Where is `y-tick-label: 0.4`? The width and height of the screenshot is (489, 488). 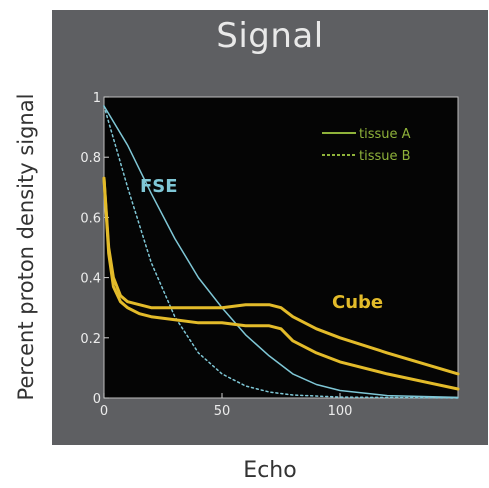 y-tick-label: 0.4 is located at coordinates (90, 279).